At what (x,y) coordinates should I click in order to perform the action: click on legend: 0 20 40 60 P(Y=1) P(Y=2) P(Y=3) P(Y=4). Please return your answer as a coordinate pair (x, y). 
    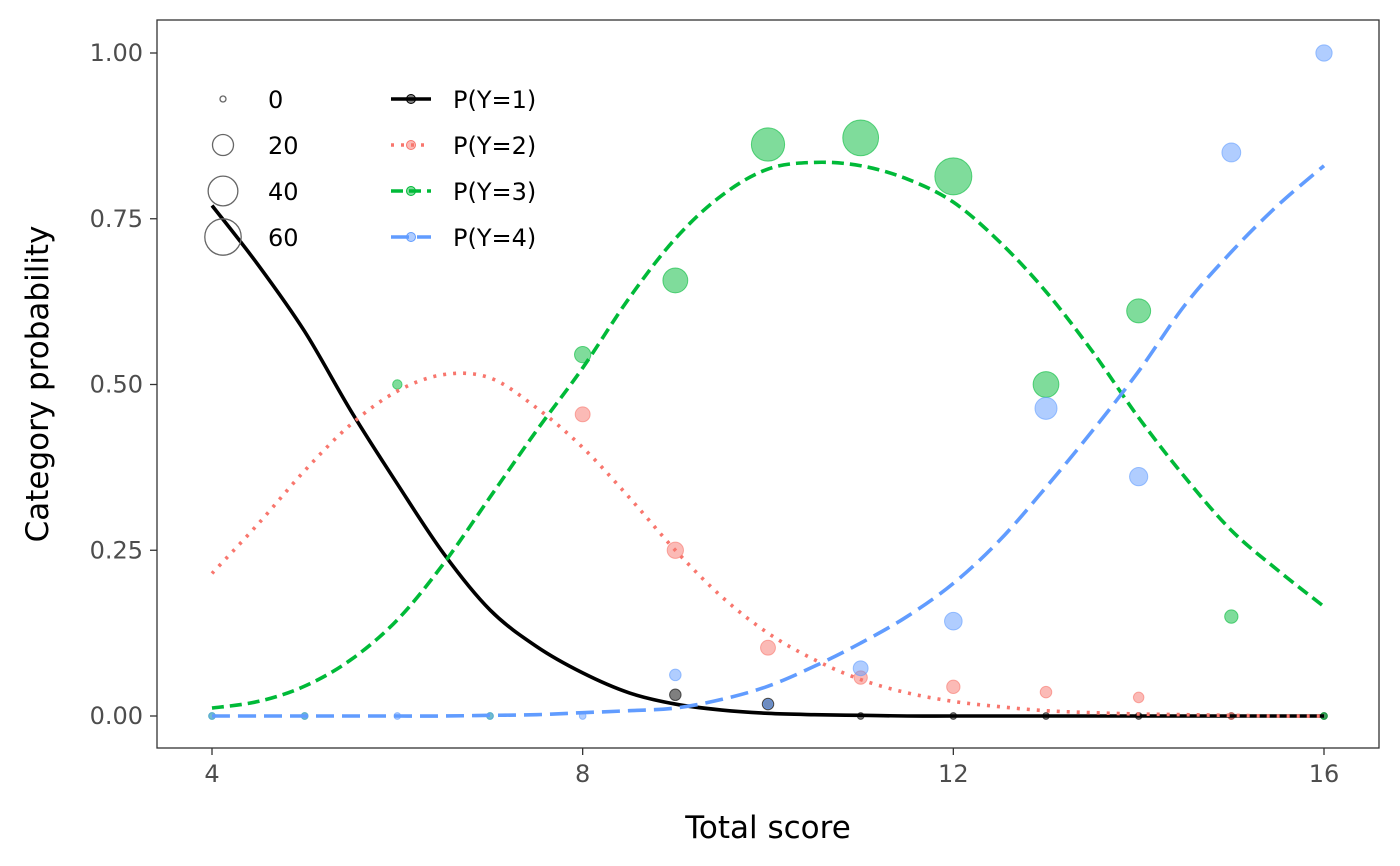
    Looking at the image, I should click on (370, 171).